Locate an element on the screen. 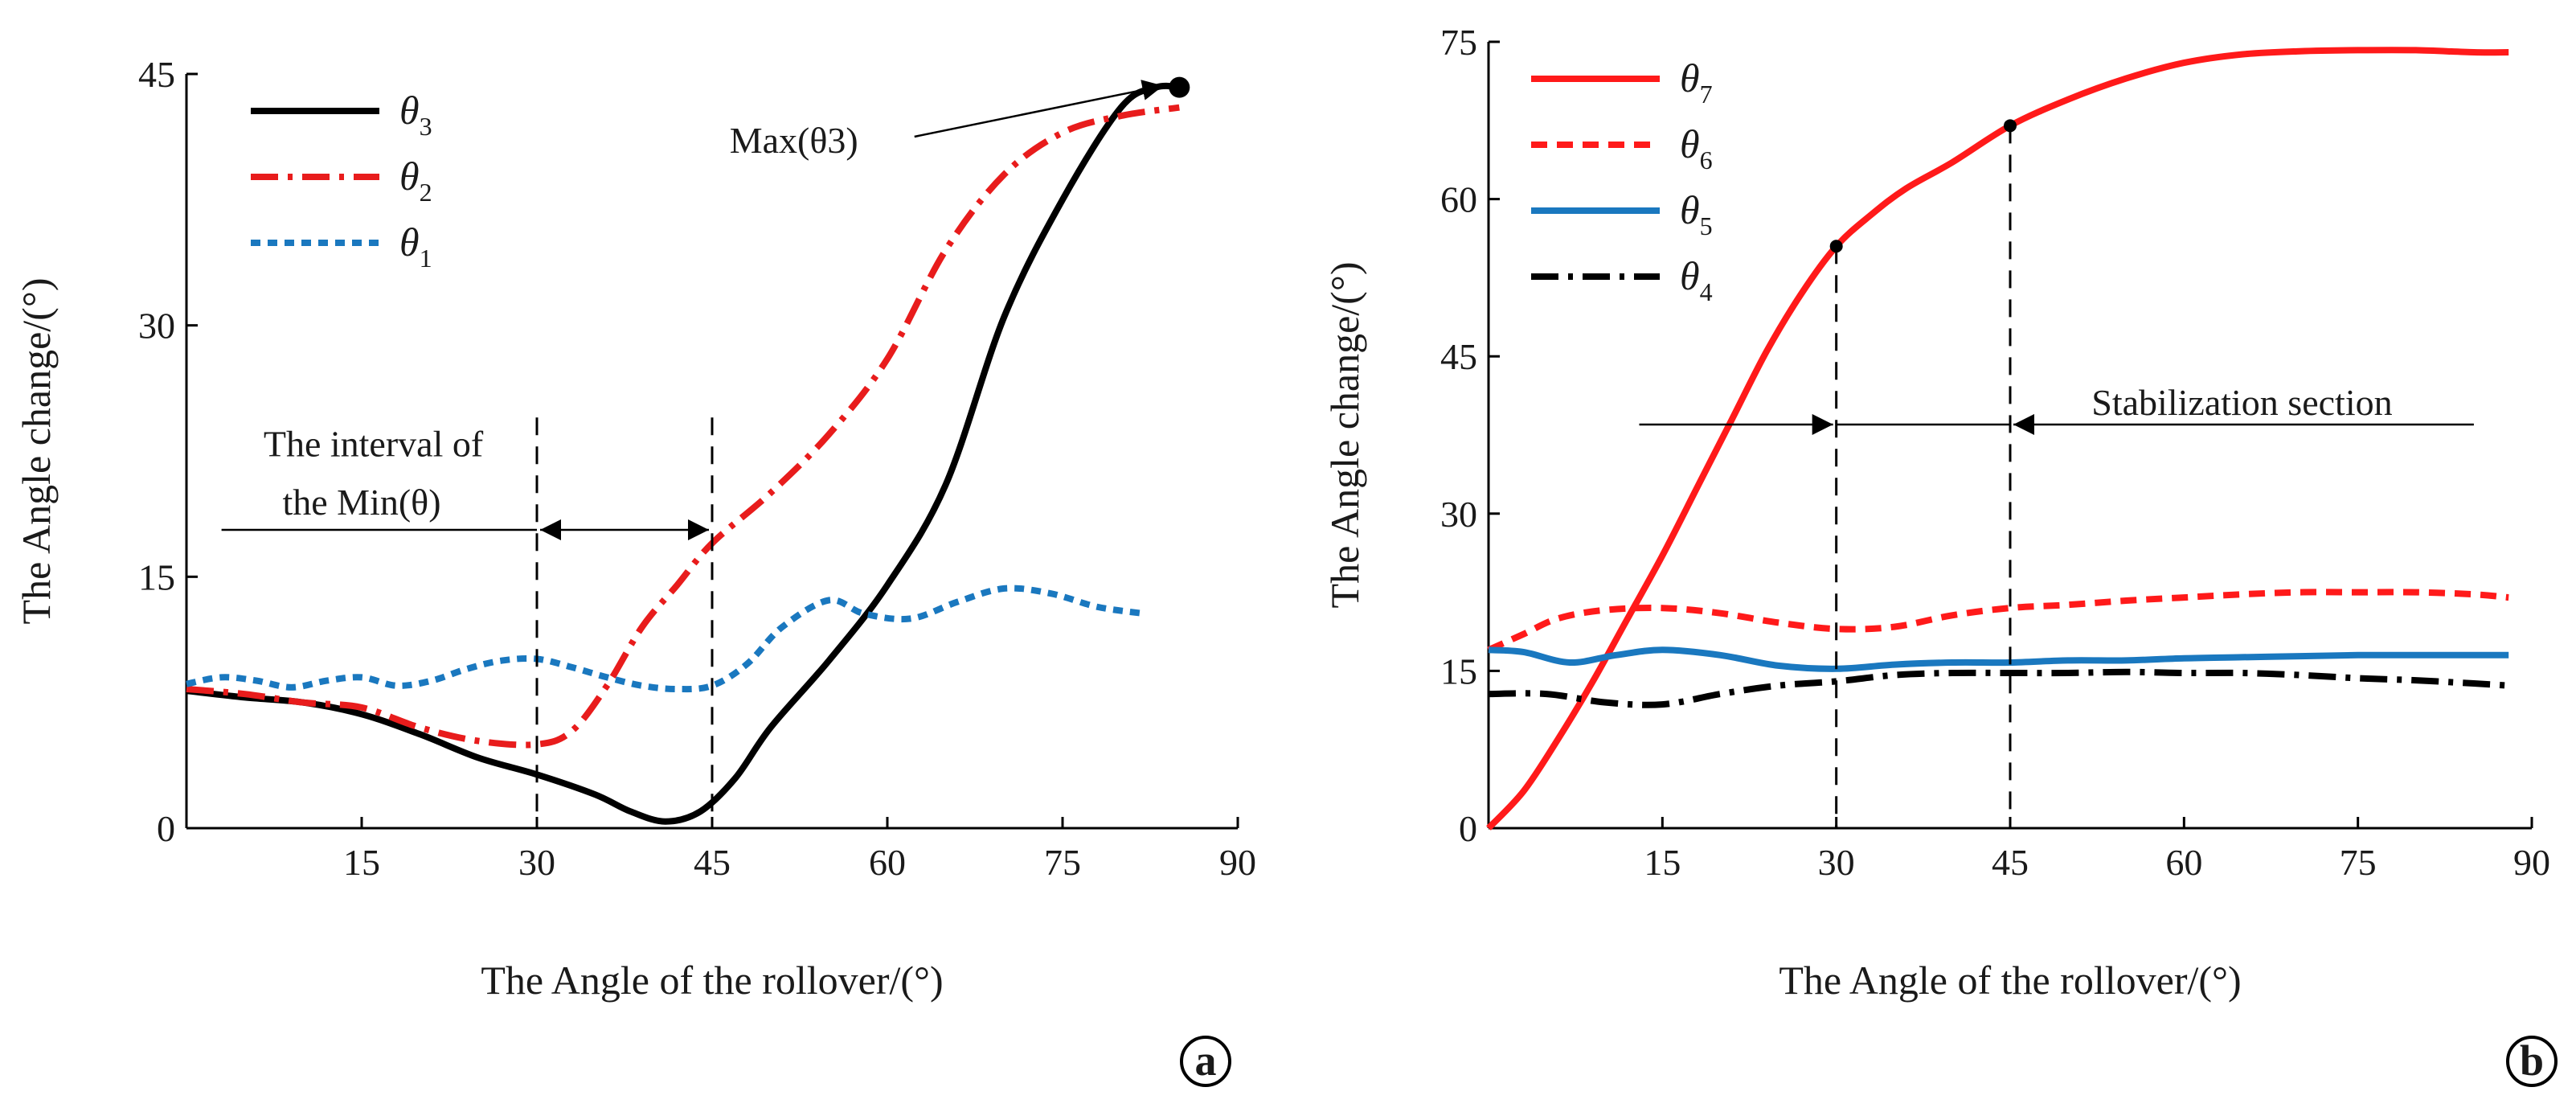 The width and height of the screenshot is (2576, 1116). interval-label-line1: The interval of is located at coordinates (374, 444).